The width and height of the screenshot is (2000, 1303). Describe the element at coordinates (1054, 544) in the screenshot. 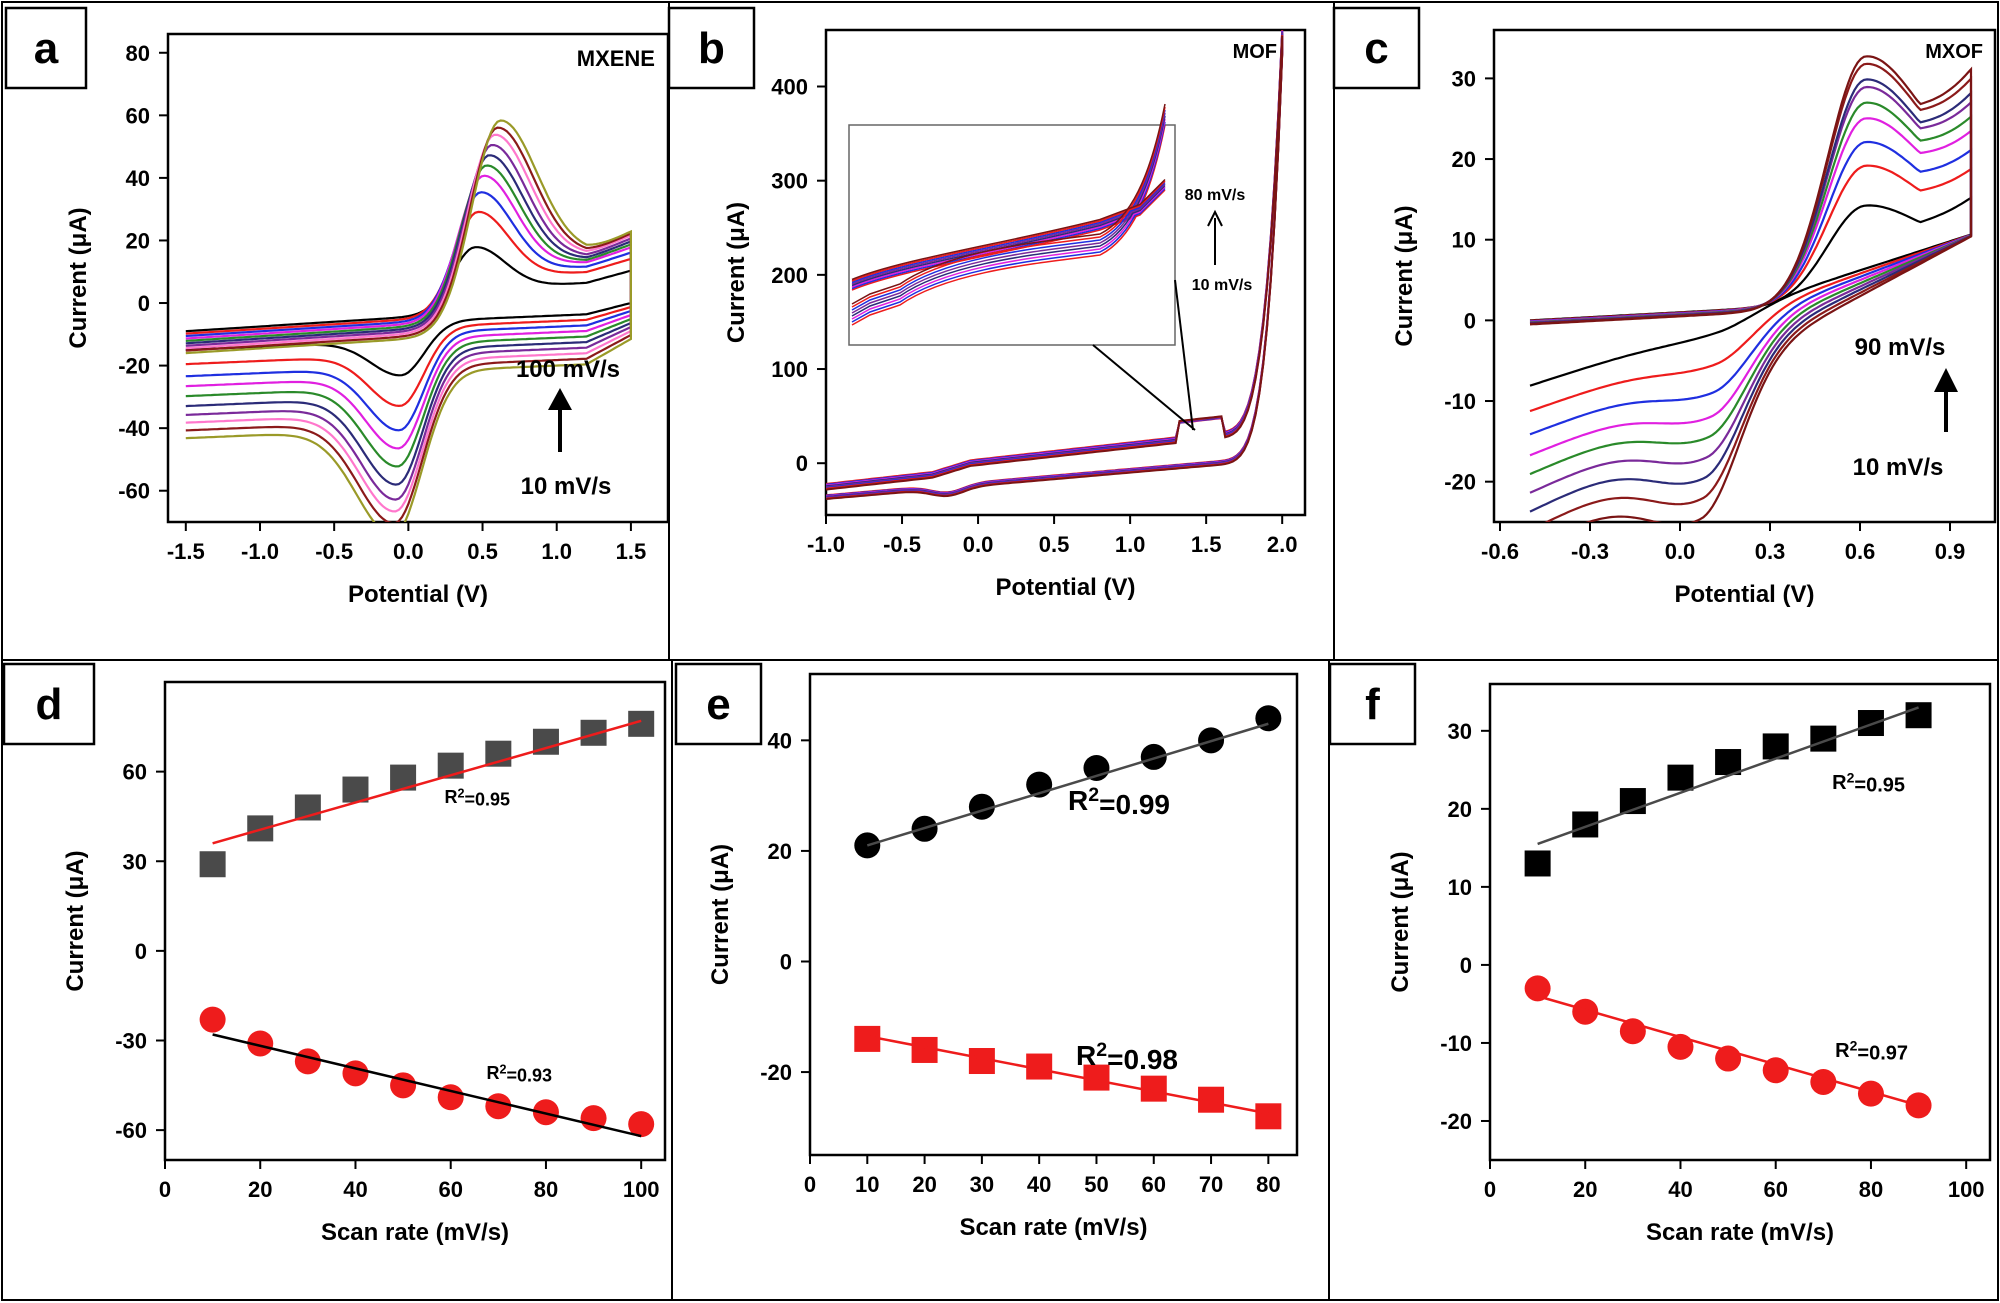

I see `x-tick-label: 0.5` at that location.